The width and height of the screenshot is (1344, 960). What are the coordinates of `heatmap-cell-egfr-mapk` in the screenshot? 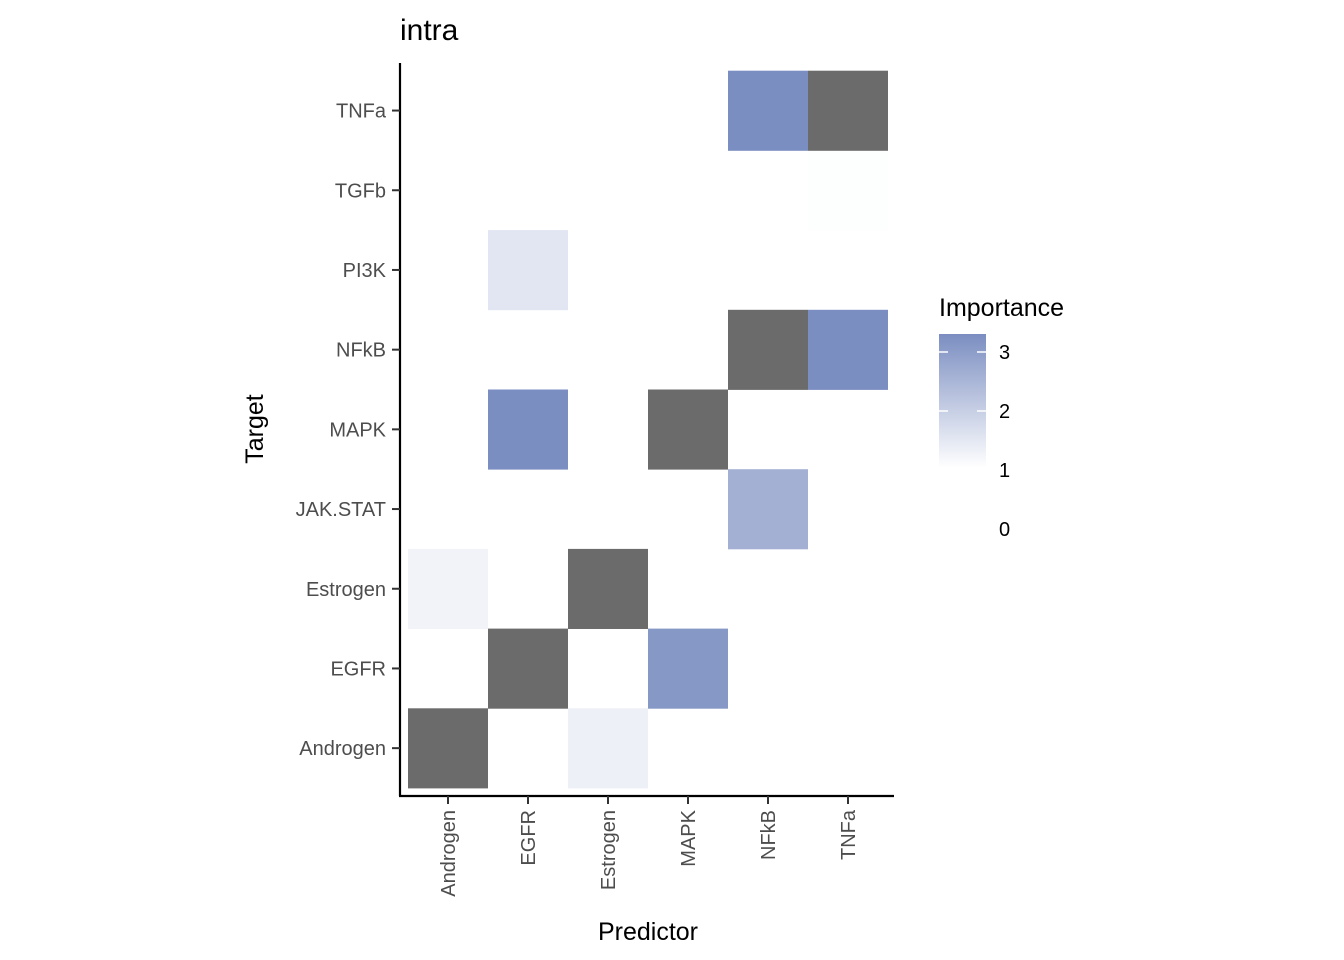 It's located at (688, 668).